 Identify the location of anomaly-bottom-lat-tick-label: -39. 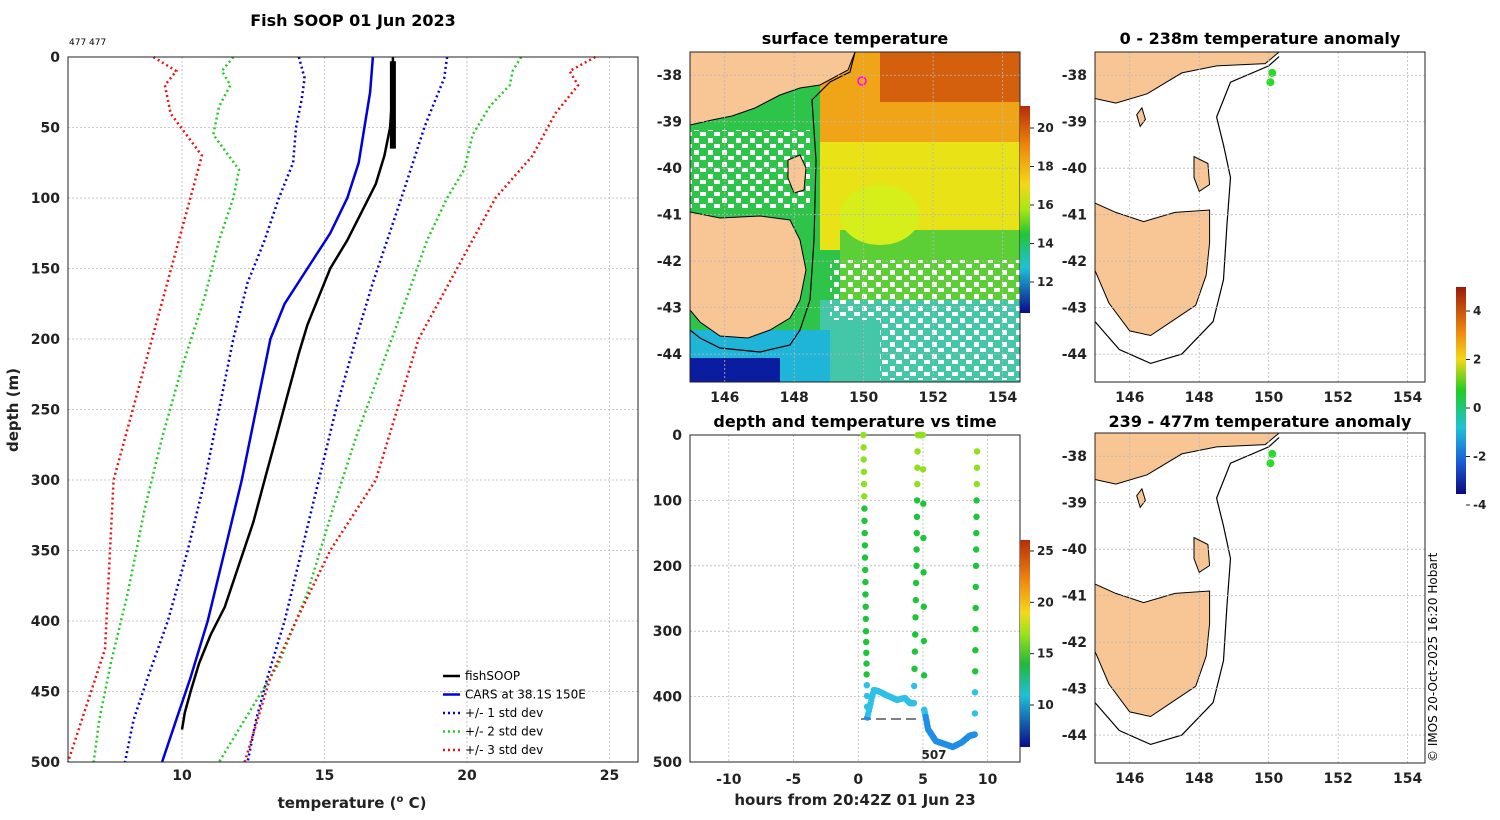
(1074, 504).